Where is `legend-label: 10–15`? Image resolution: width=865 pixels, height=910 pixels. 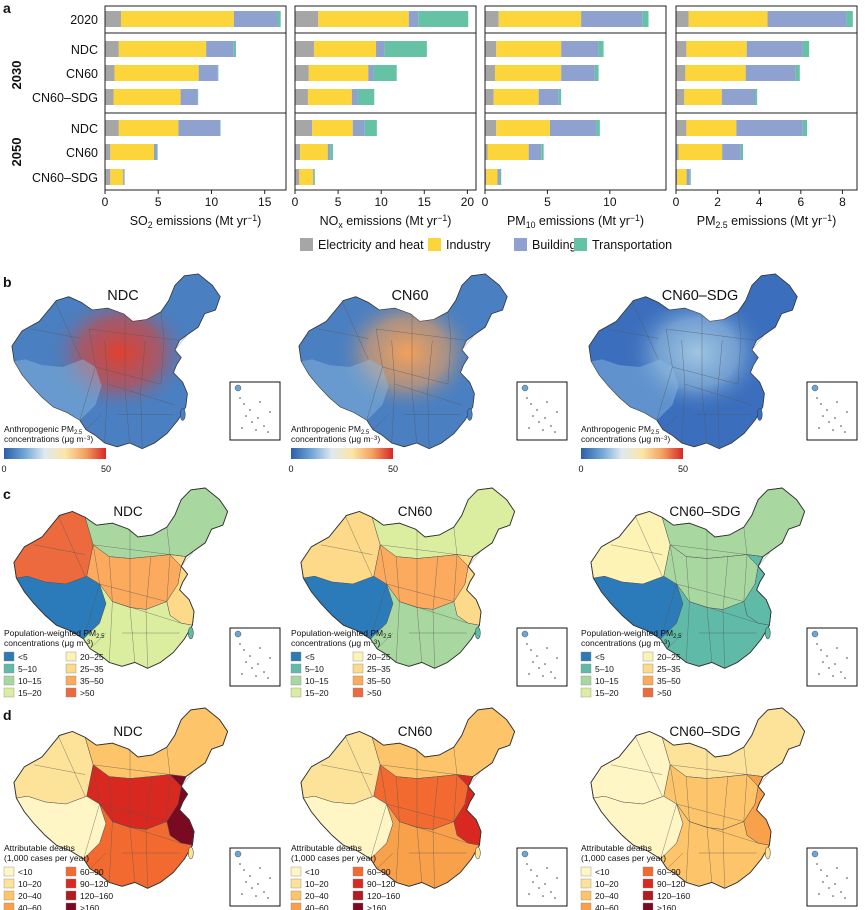 legend-label: 10–15 is located at coordinates (607, 681).